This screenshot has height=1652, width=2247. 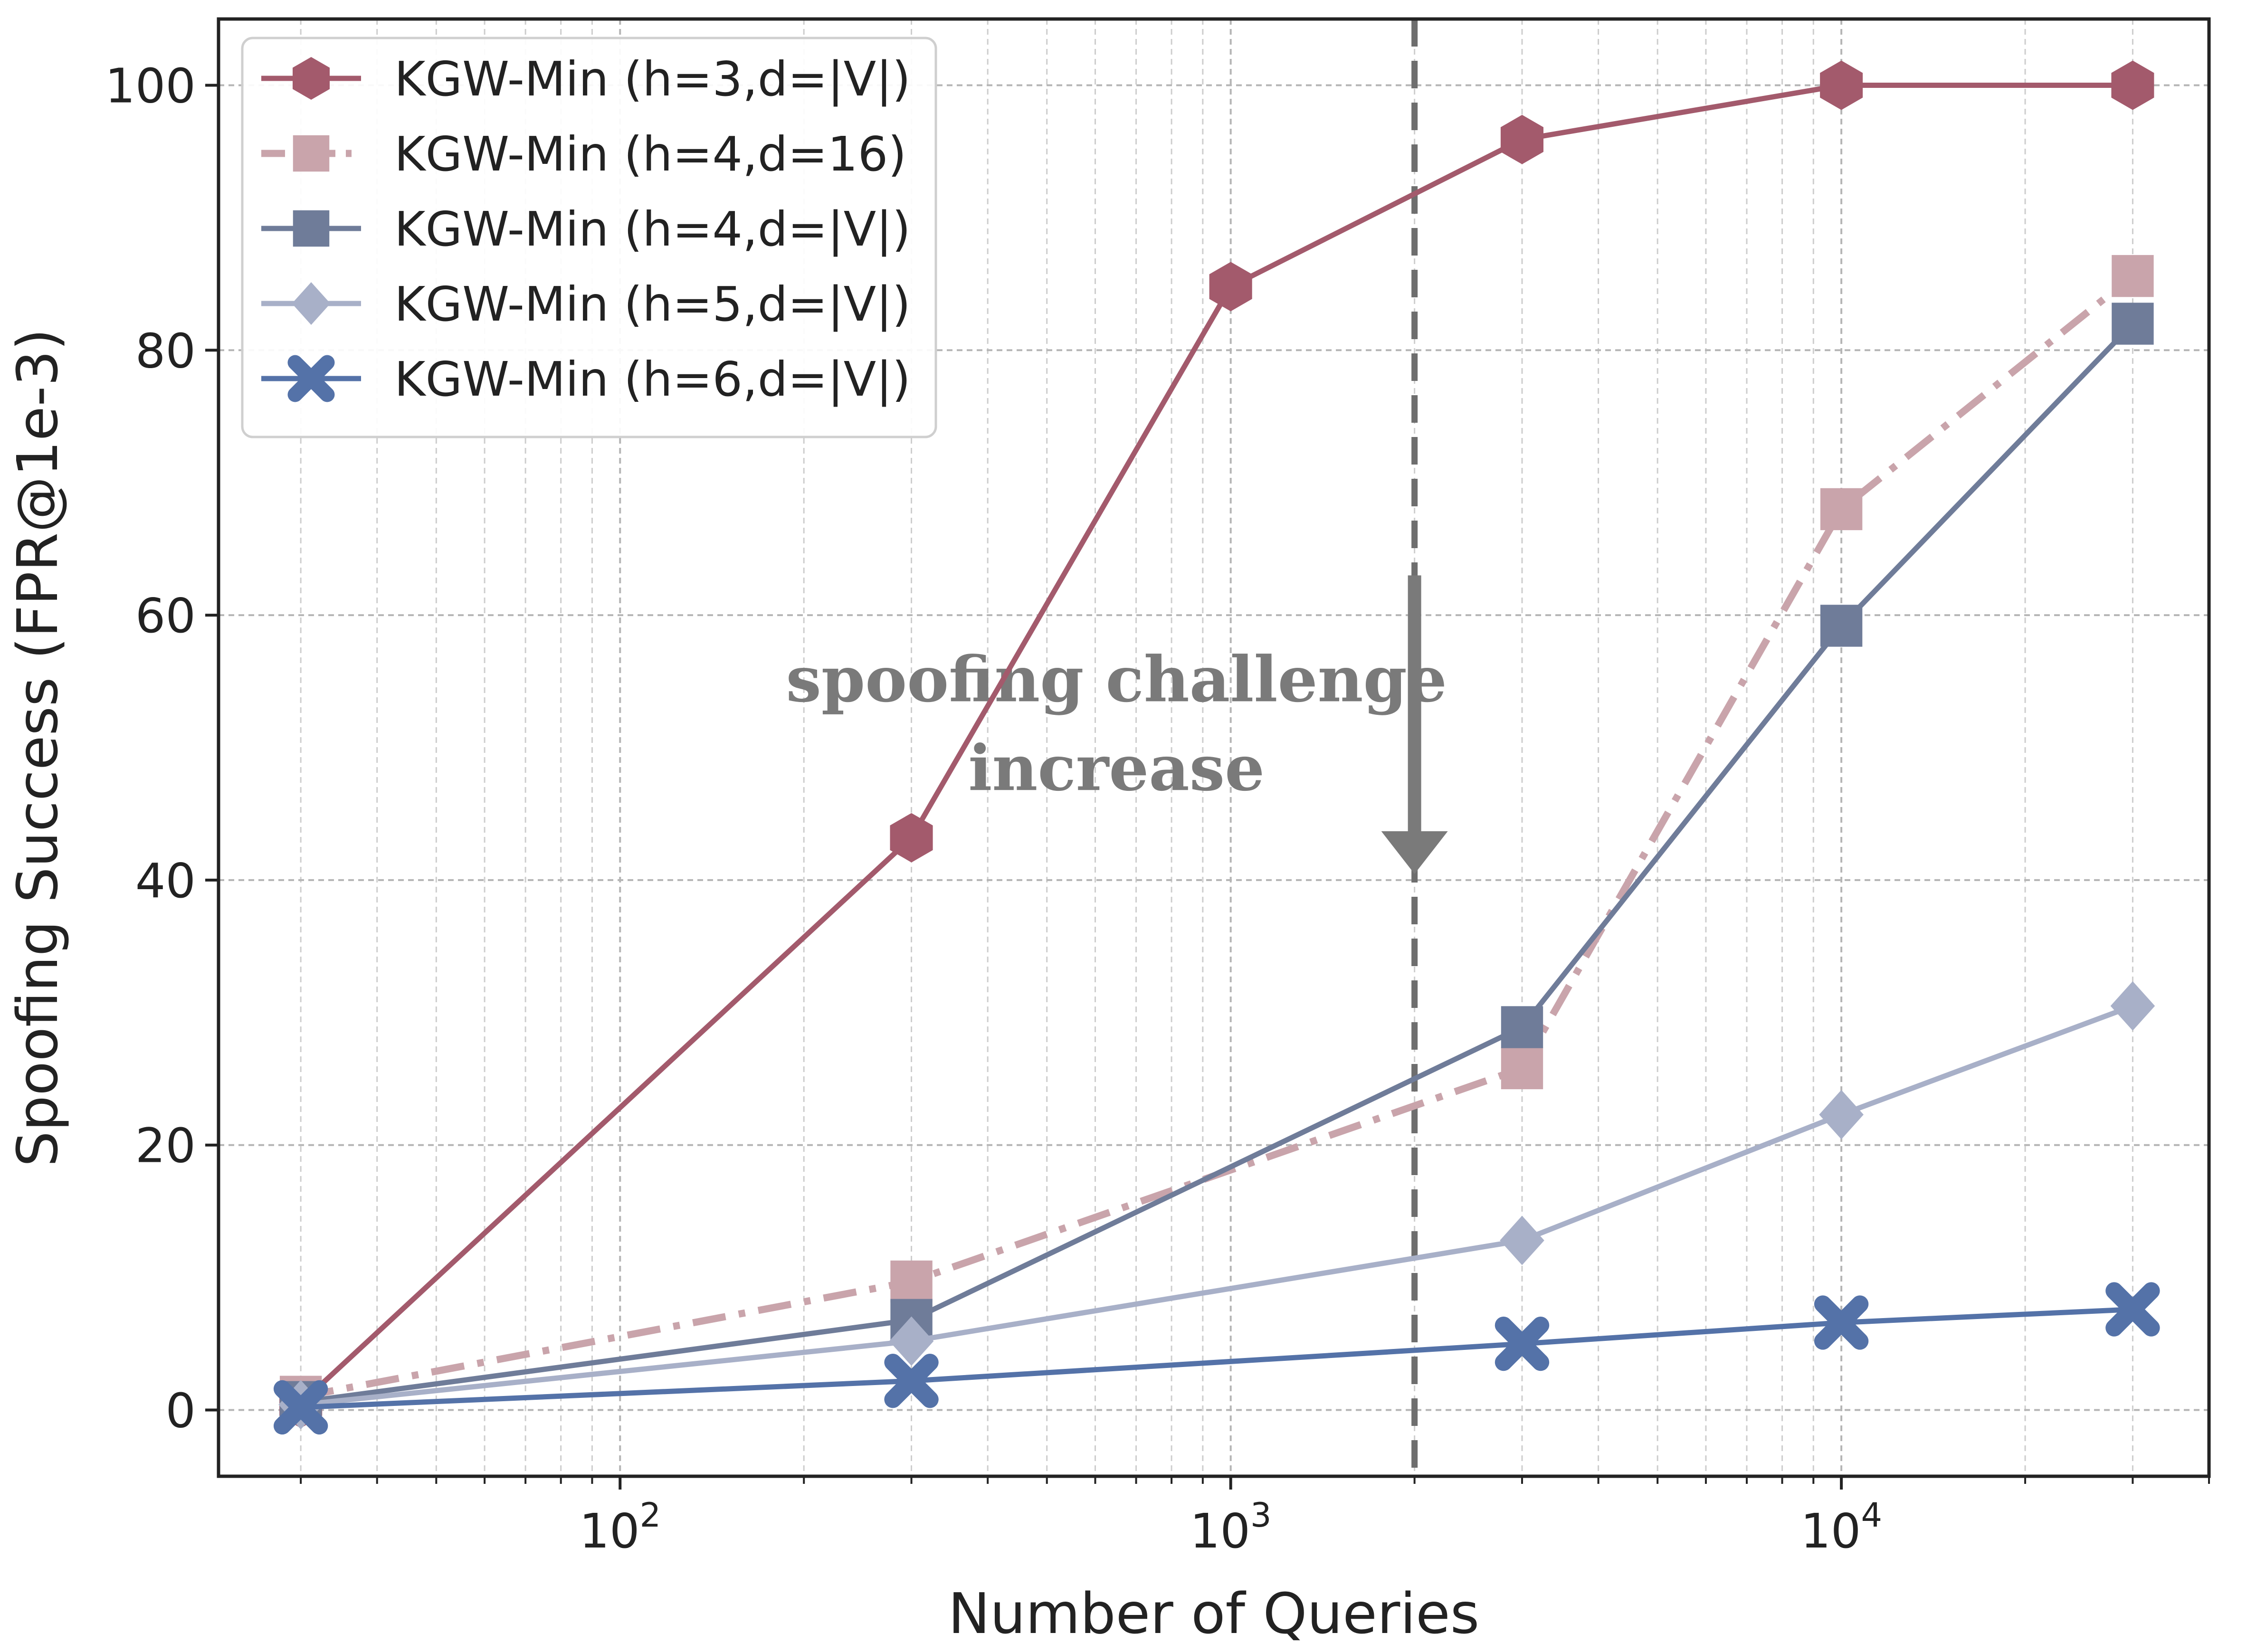 I want to click on annotation-text-line-1: spoofing challenge, so click(x=1116, y=679).